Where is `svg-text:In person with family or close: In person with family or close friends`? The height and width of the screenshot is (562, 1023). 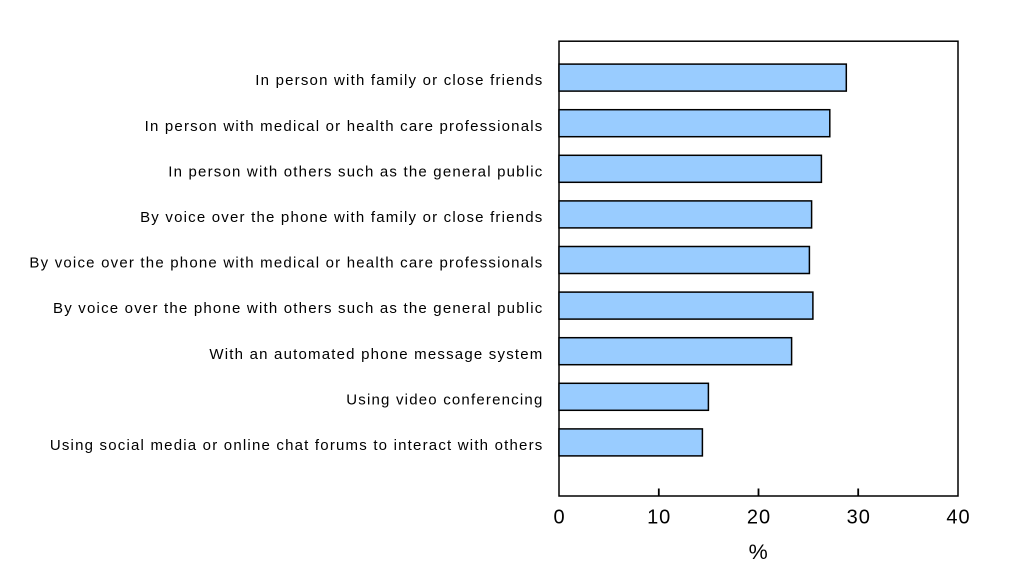
svg-text:In person with family or close: In person with family or close friends is located at coordinates (399, 80).